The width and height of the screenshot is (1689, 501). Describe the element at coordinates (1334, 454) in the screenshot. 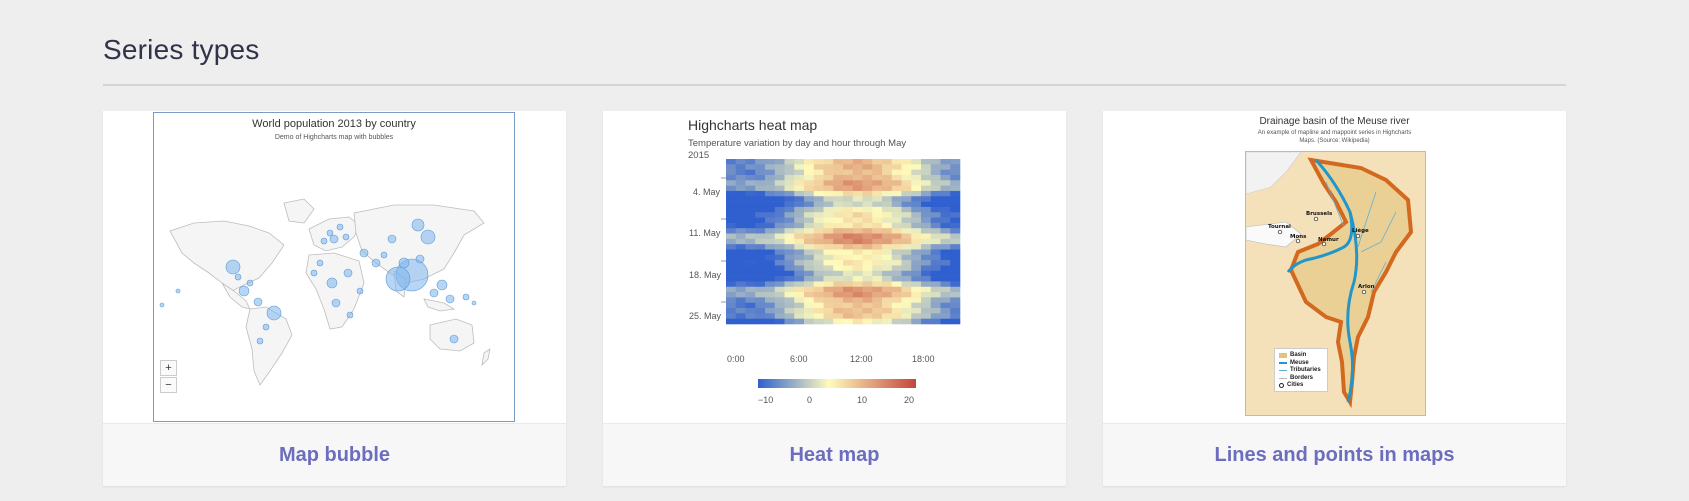

I see `card-link-lines-points-maps: Lines and points in maps` at that location.